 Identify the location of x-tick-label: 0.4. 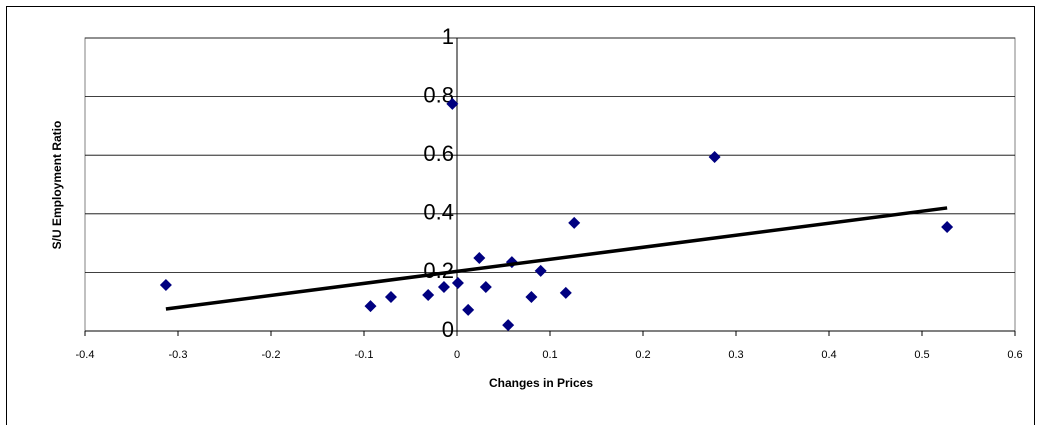
(828, 355).